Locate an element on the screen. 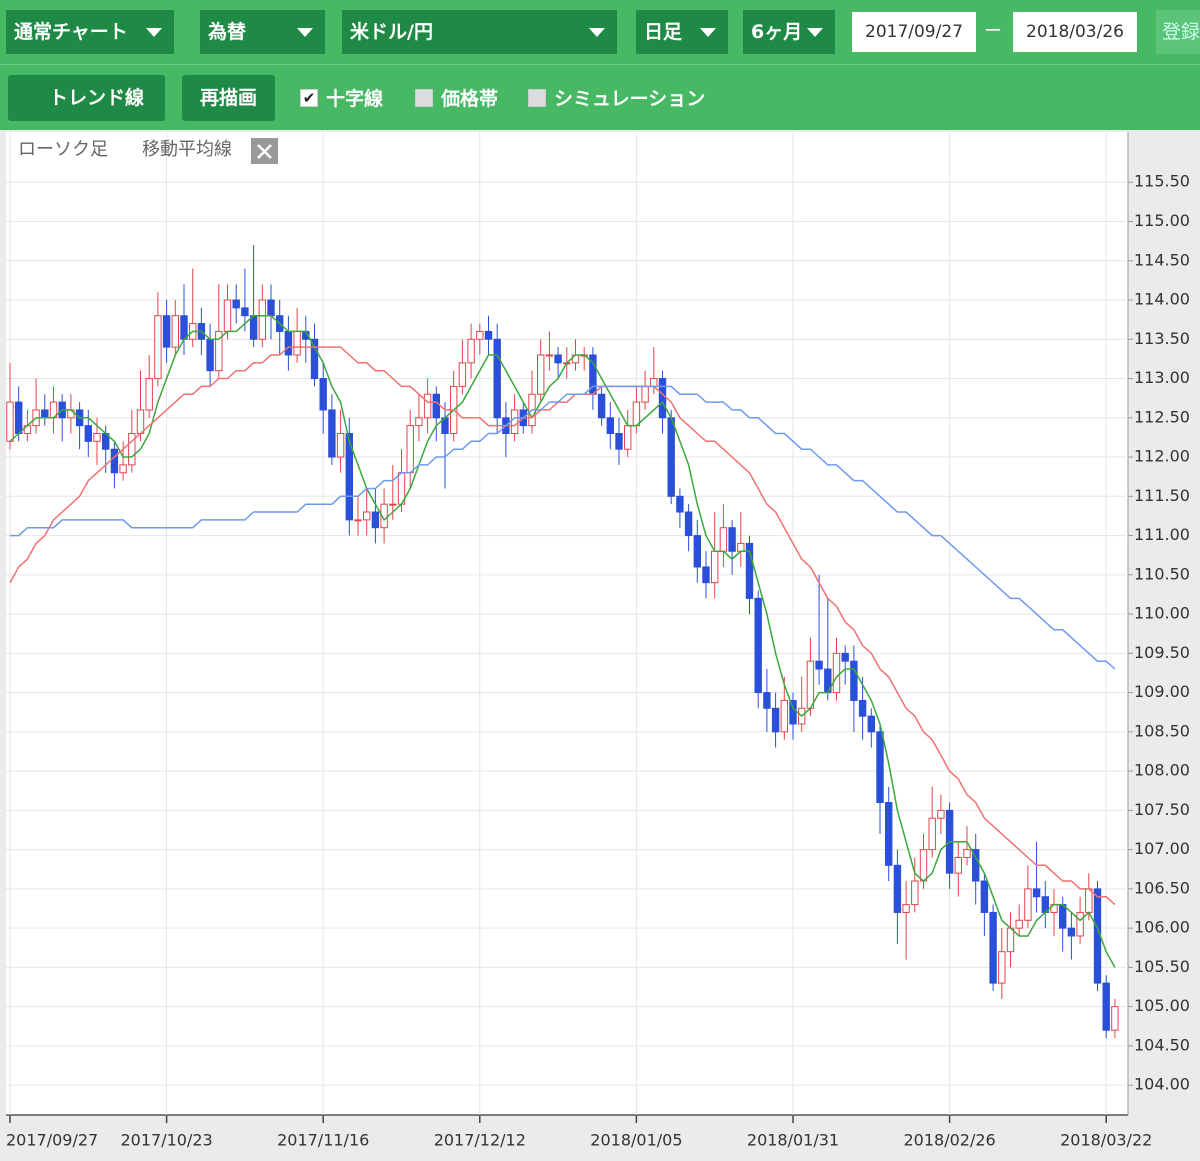 Image resolution: width=1200 pixels, height=1161 pixels. y-tick-label: 107.00 is located at coordinates (1162, 848).